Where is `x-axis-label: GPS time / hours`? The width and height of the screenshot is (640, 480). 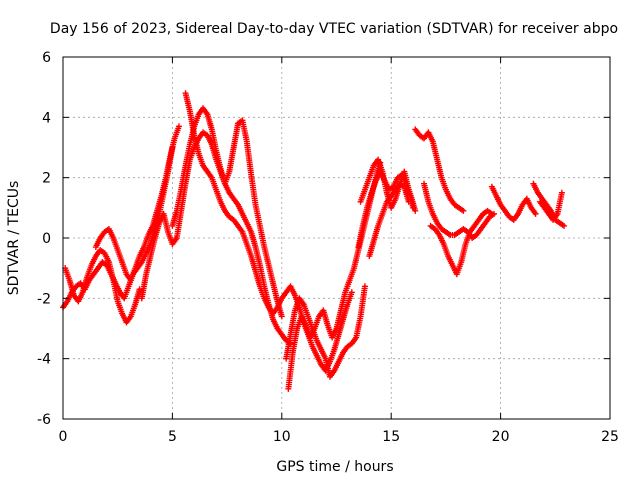 x-axis-label: GPS time / hours is located at coordinates (334, 467).